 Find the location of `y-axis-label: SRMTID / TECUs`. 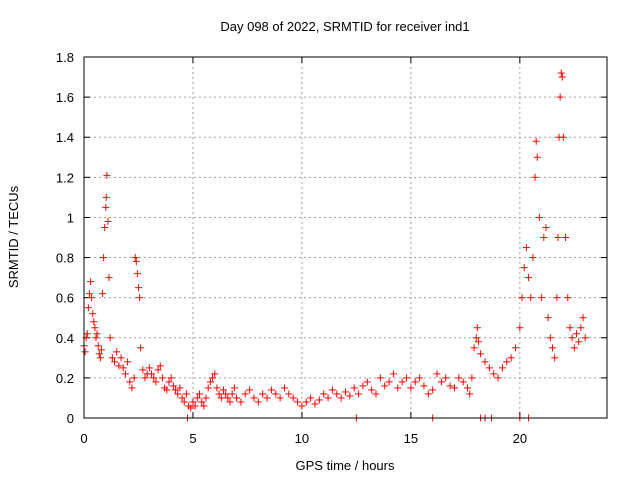

y-axis-label: SRMTID / TECUs is located at coordinates (13, 236).